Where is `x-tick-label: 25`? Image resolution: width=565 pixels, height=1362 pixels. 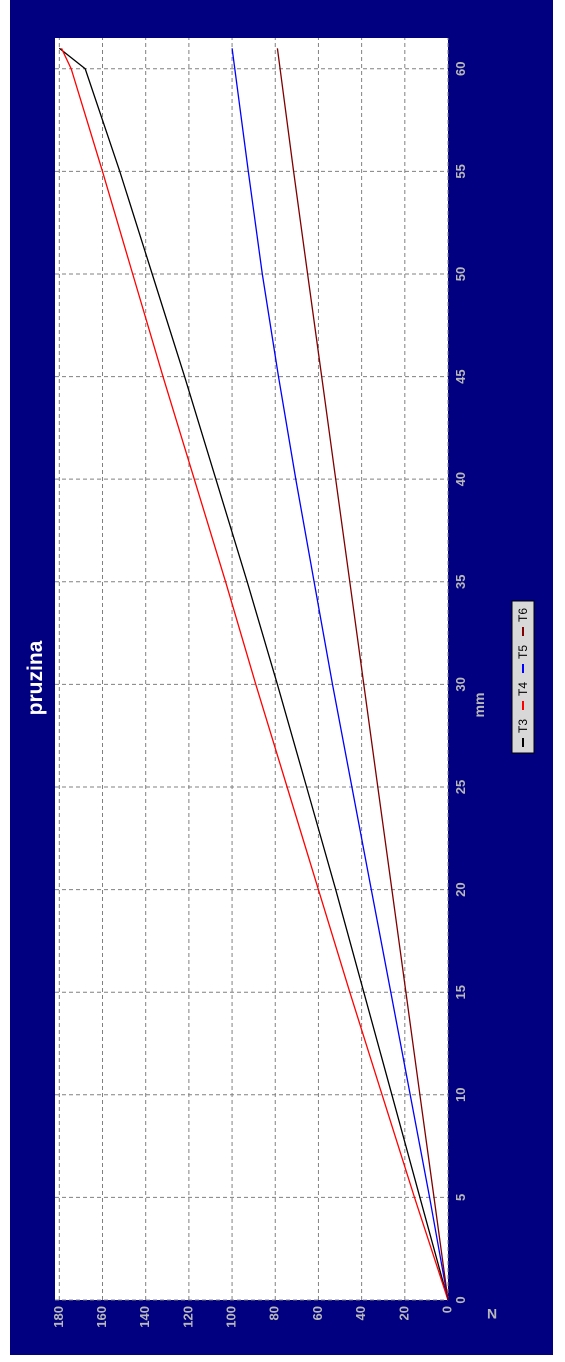 x-tick-label: 25 is located at coordinates (460, 787).